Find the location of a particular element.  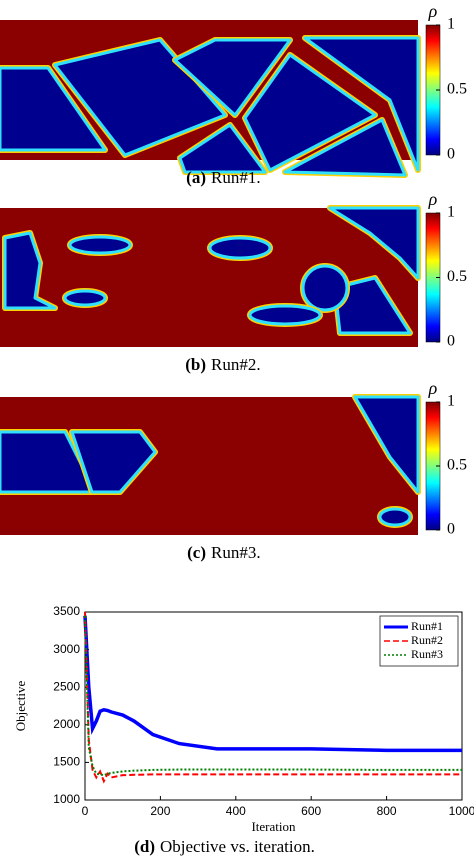

legend-label: Run#1 is located at coordinates (427, 626).